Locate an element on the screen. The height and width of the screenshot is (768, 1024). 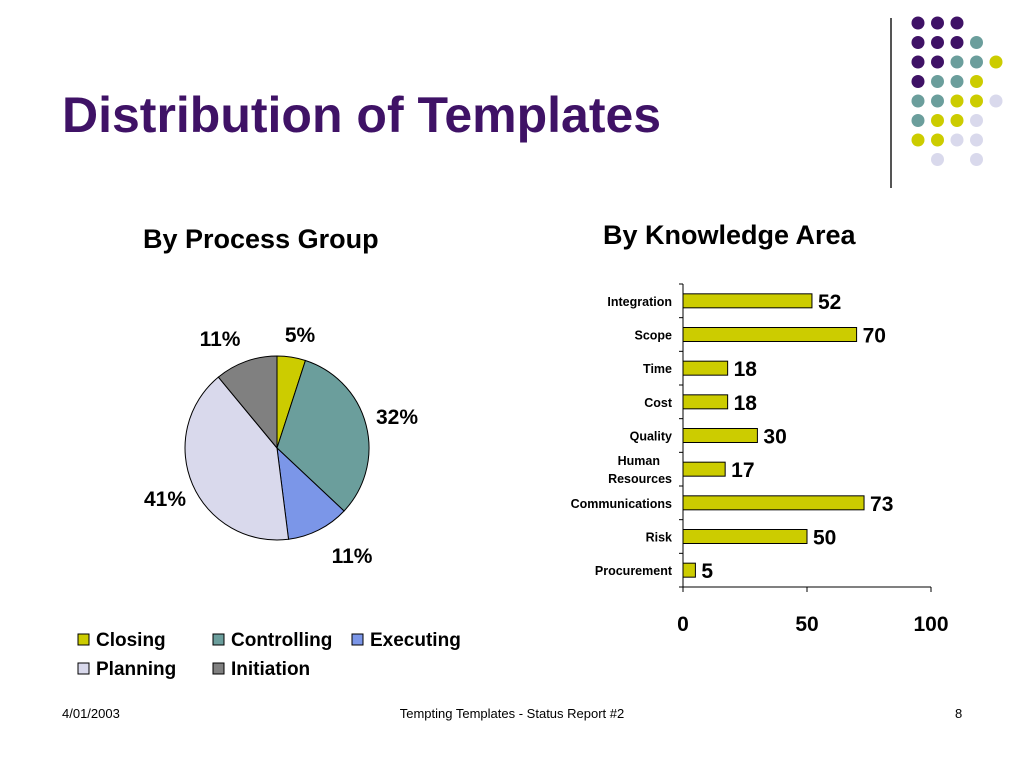
category-label: Scope is located at coordinates (653, 336).